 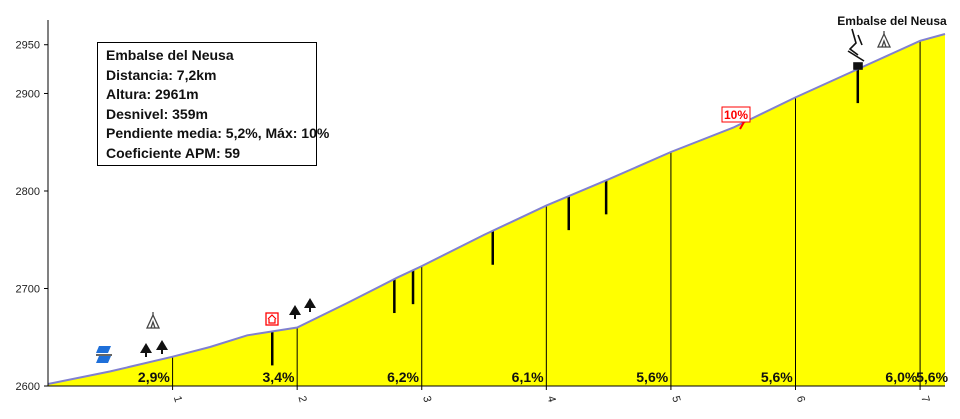 What do you see at coordinates (272, 319) in the screenshot?
I see `lodge-icon` at bounding box center [272, 319].